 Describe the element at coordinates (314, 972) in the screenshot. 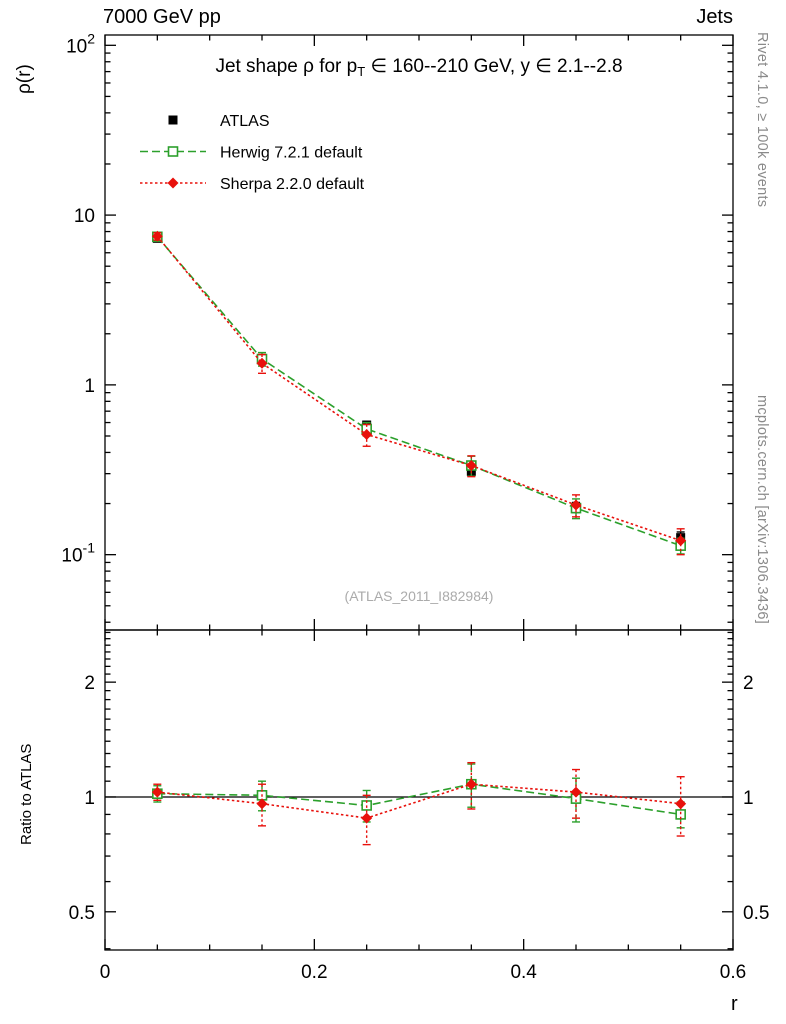

I see `x-tick-label: 0.2` at that location.